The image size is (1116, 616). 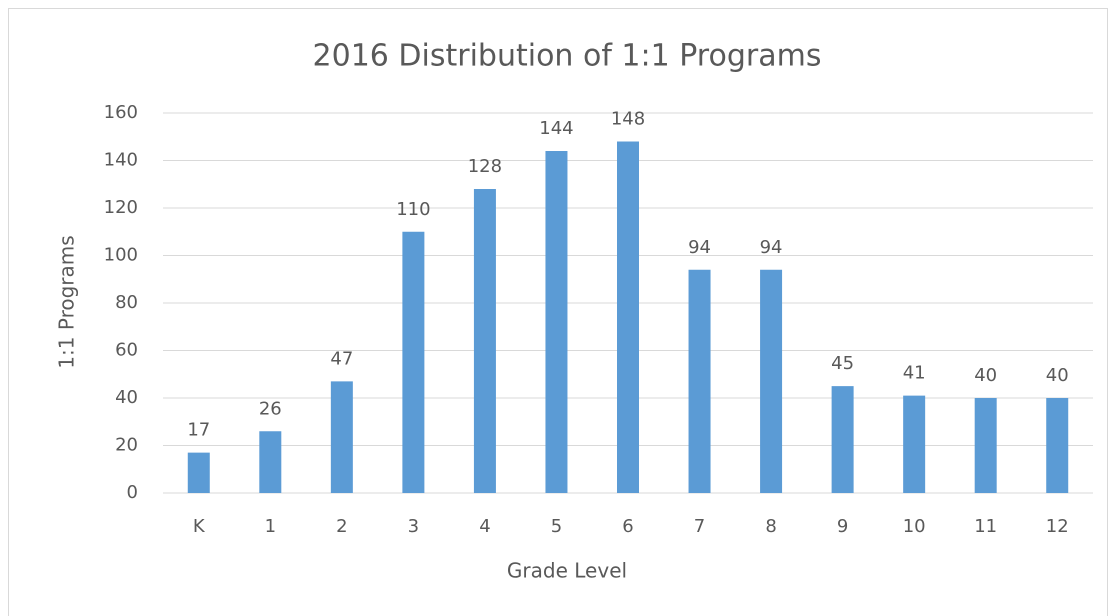 I want to click on y-tick-label: 20, so click(x=126, y=445).